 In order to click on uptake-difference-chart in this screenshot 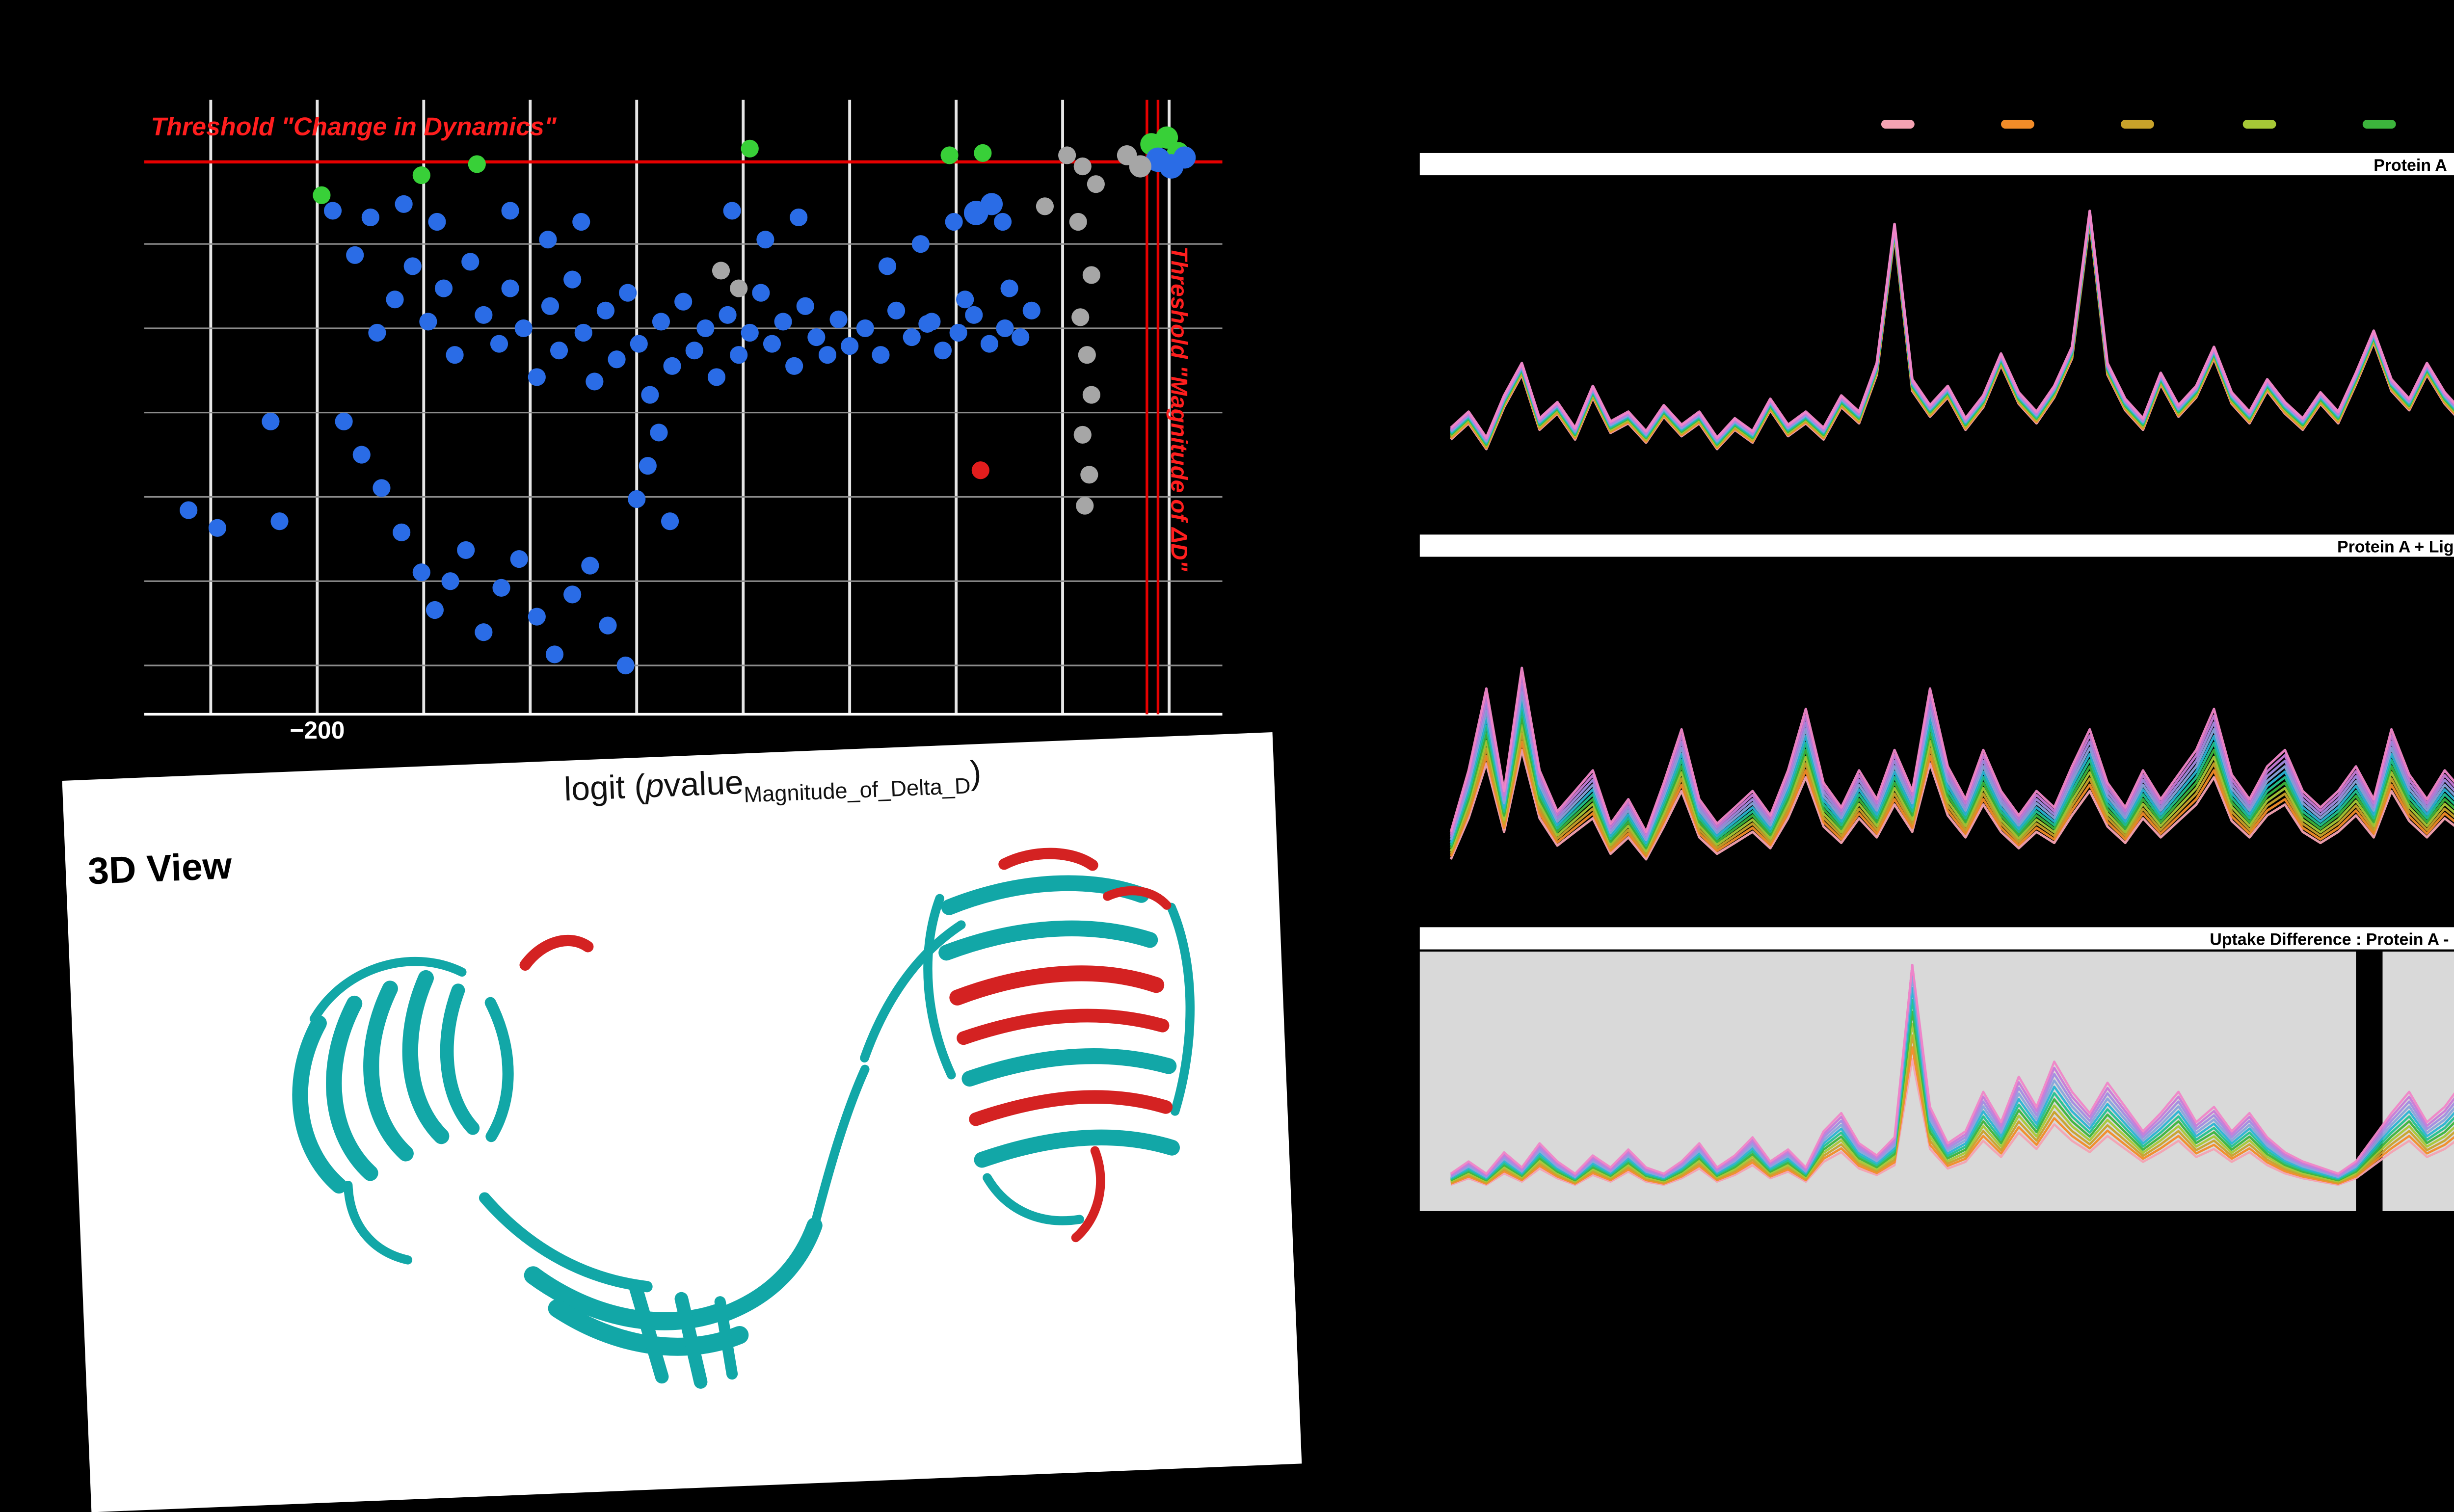, I will do `click(1936, 1081)`.